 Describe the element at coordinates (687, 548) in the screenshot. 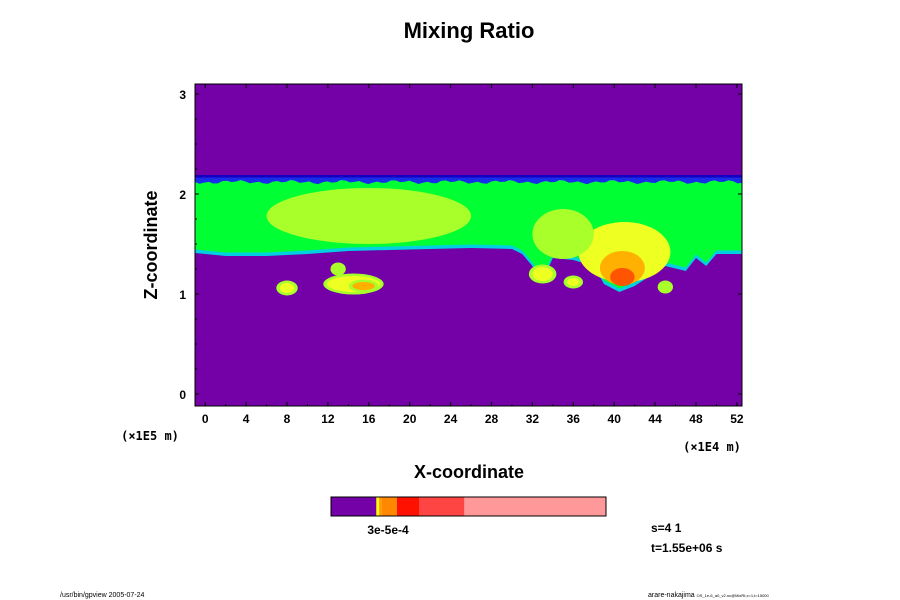

I see `time-label: t=1.55e+06 s` at that location.